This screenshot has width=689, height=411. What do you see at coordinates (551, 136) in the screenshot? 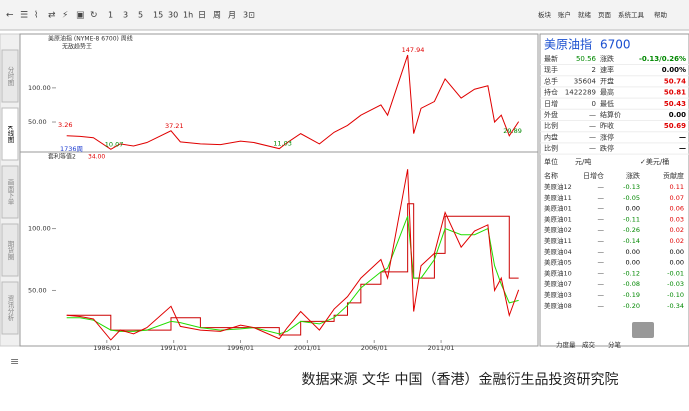
I see `field-label: 内盘` at bounding box center [551, 136].